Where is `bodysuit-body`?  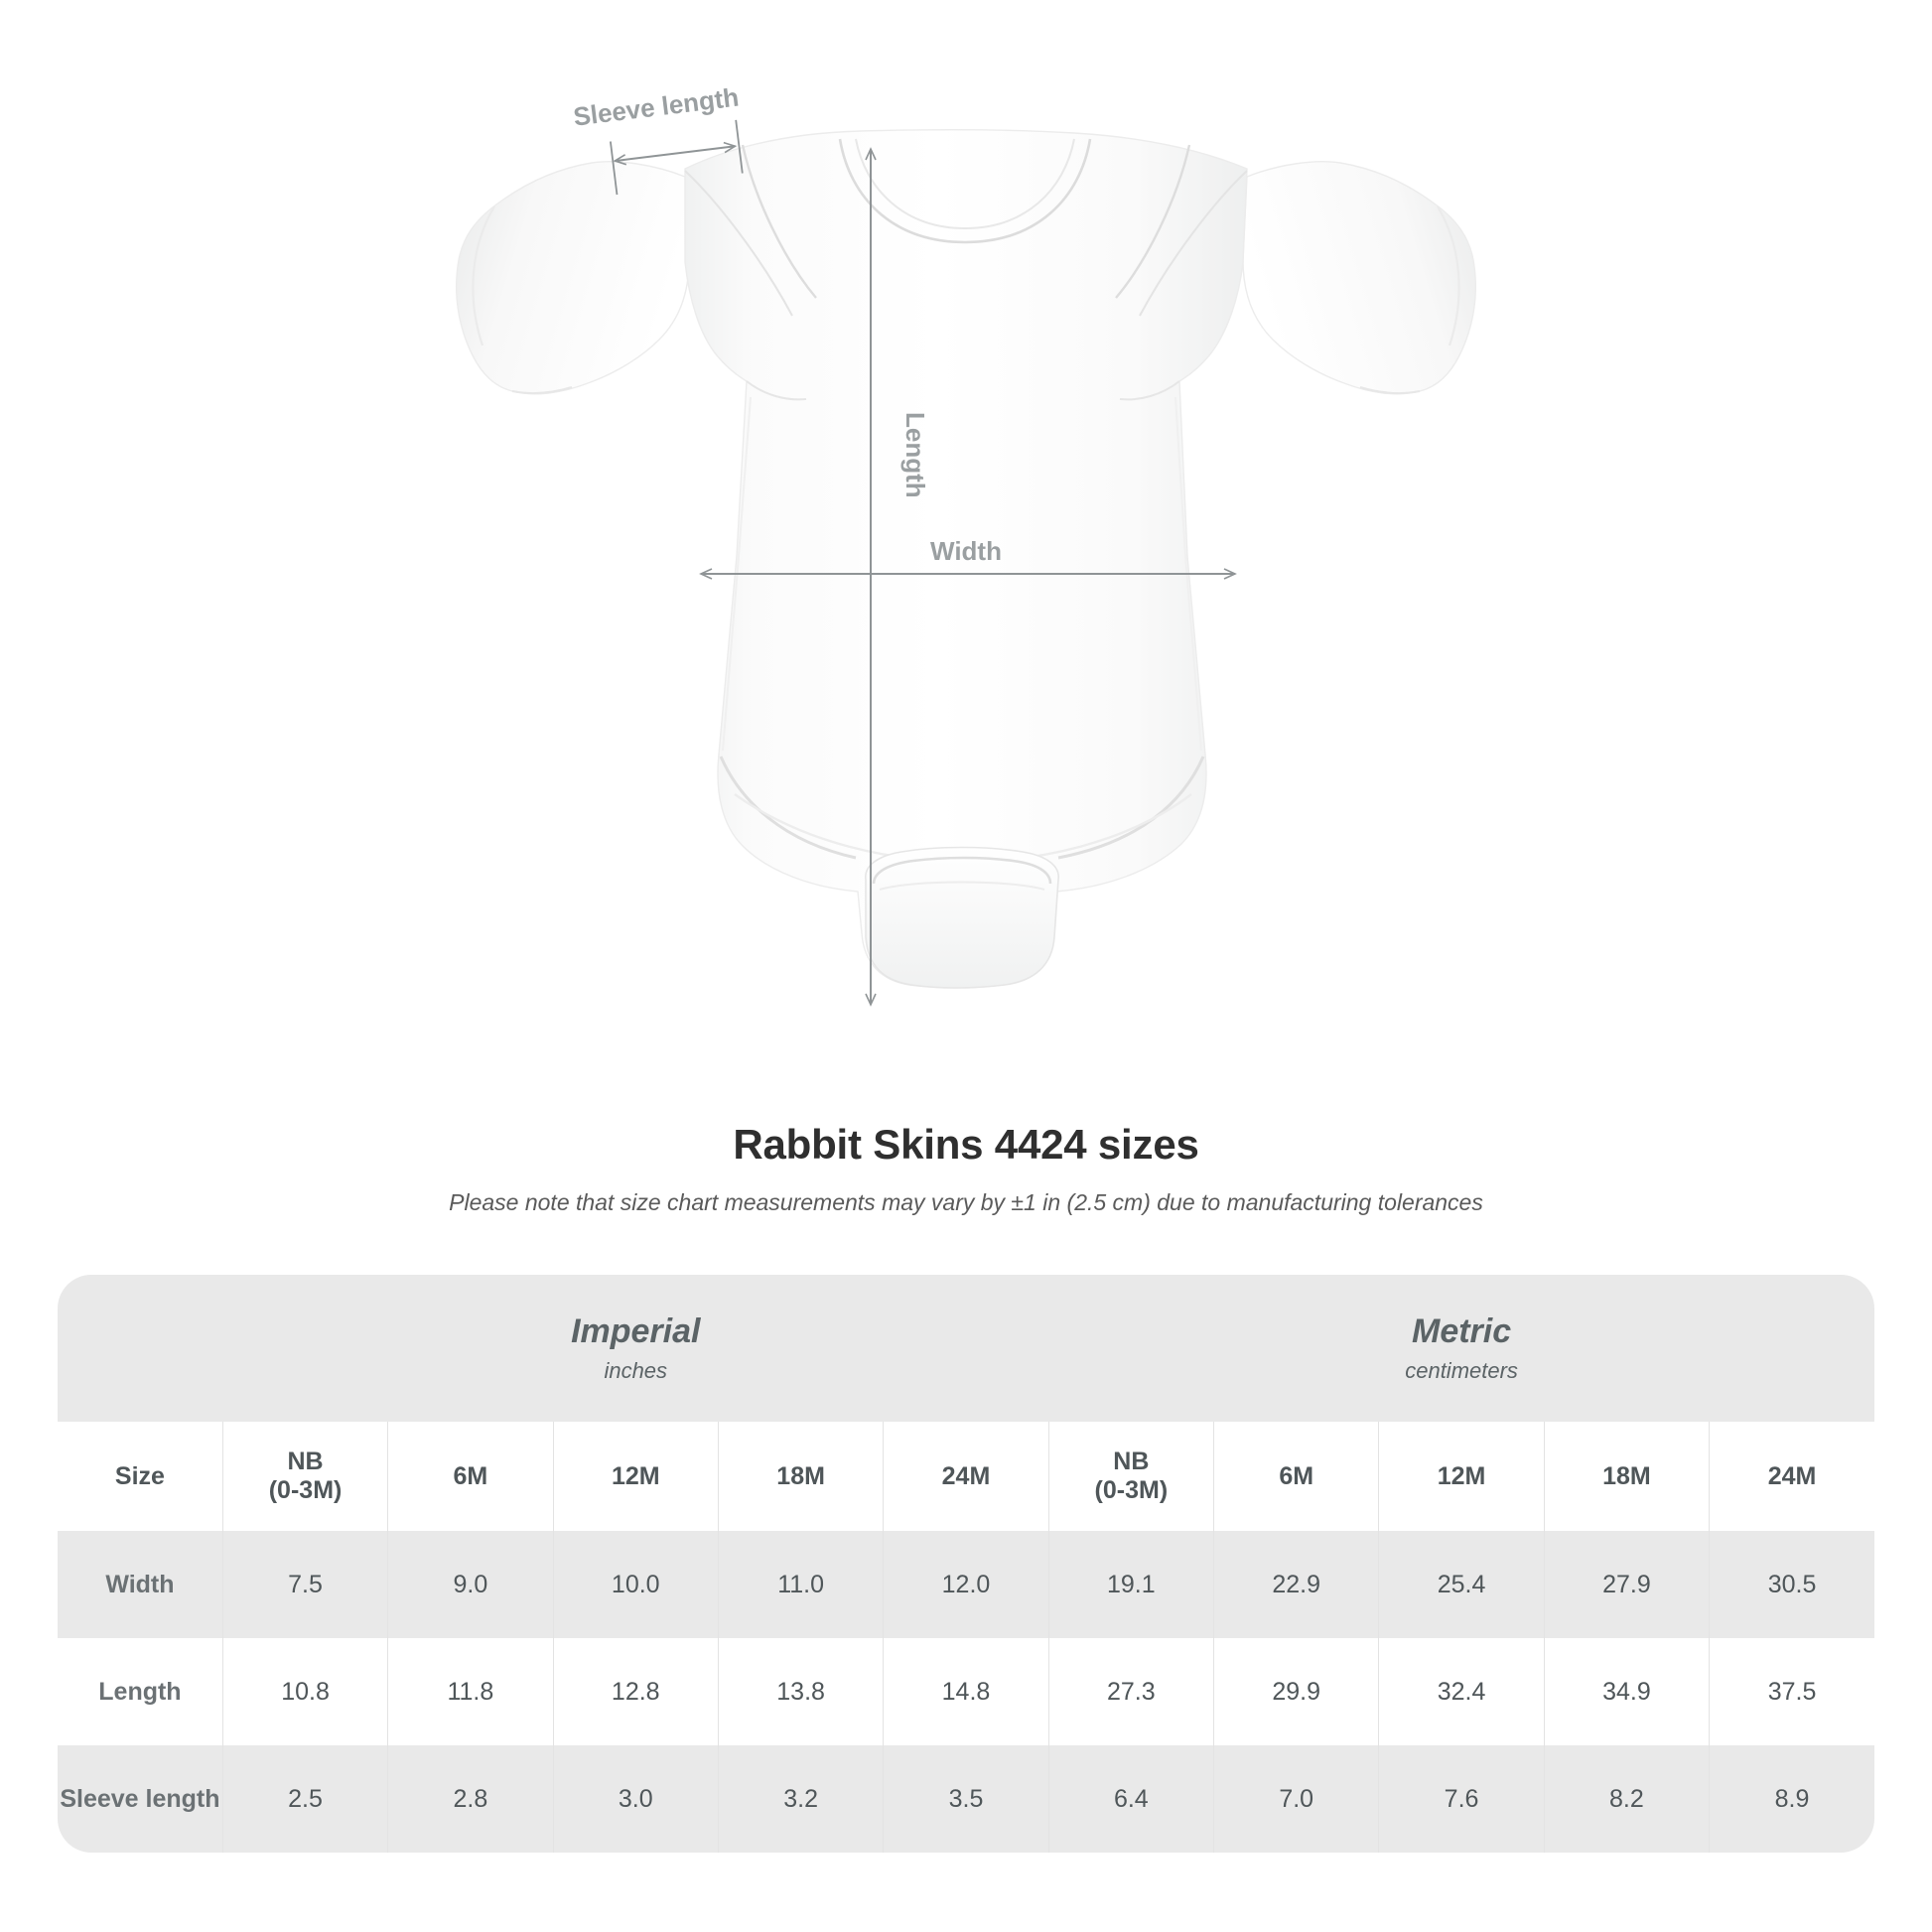 bodysuit-body is located at coordinates (966, 558).